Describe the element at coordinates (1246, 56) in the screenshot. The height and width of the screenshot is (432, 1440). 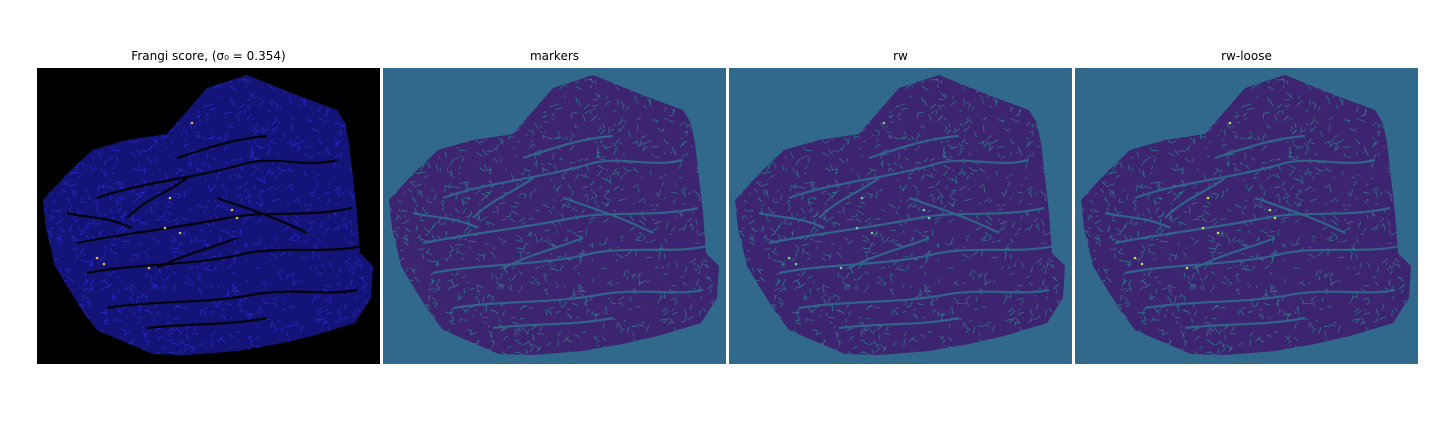
I see `panel-title-rw-loose: rw-loose` at that location.